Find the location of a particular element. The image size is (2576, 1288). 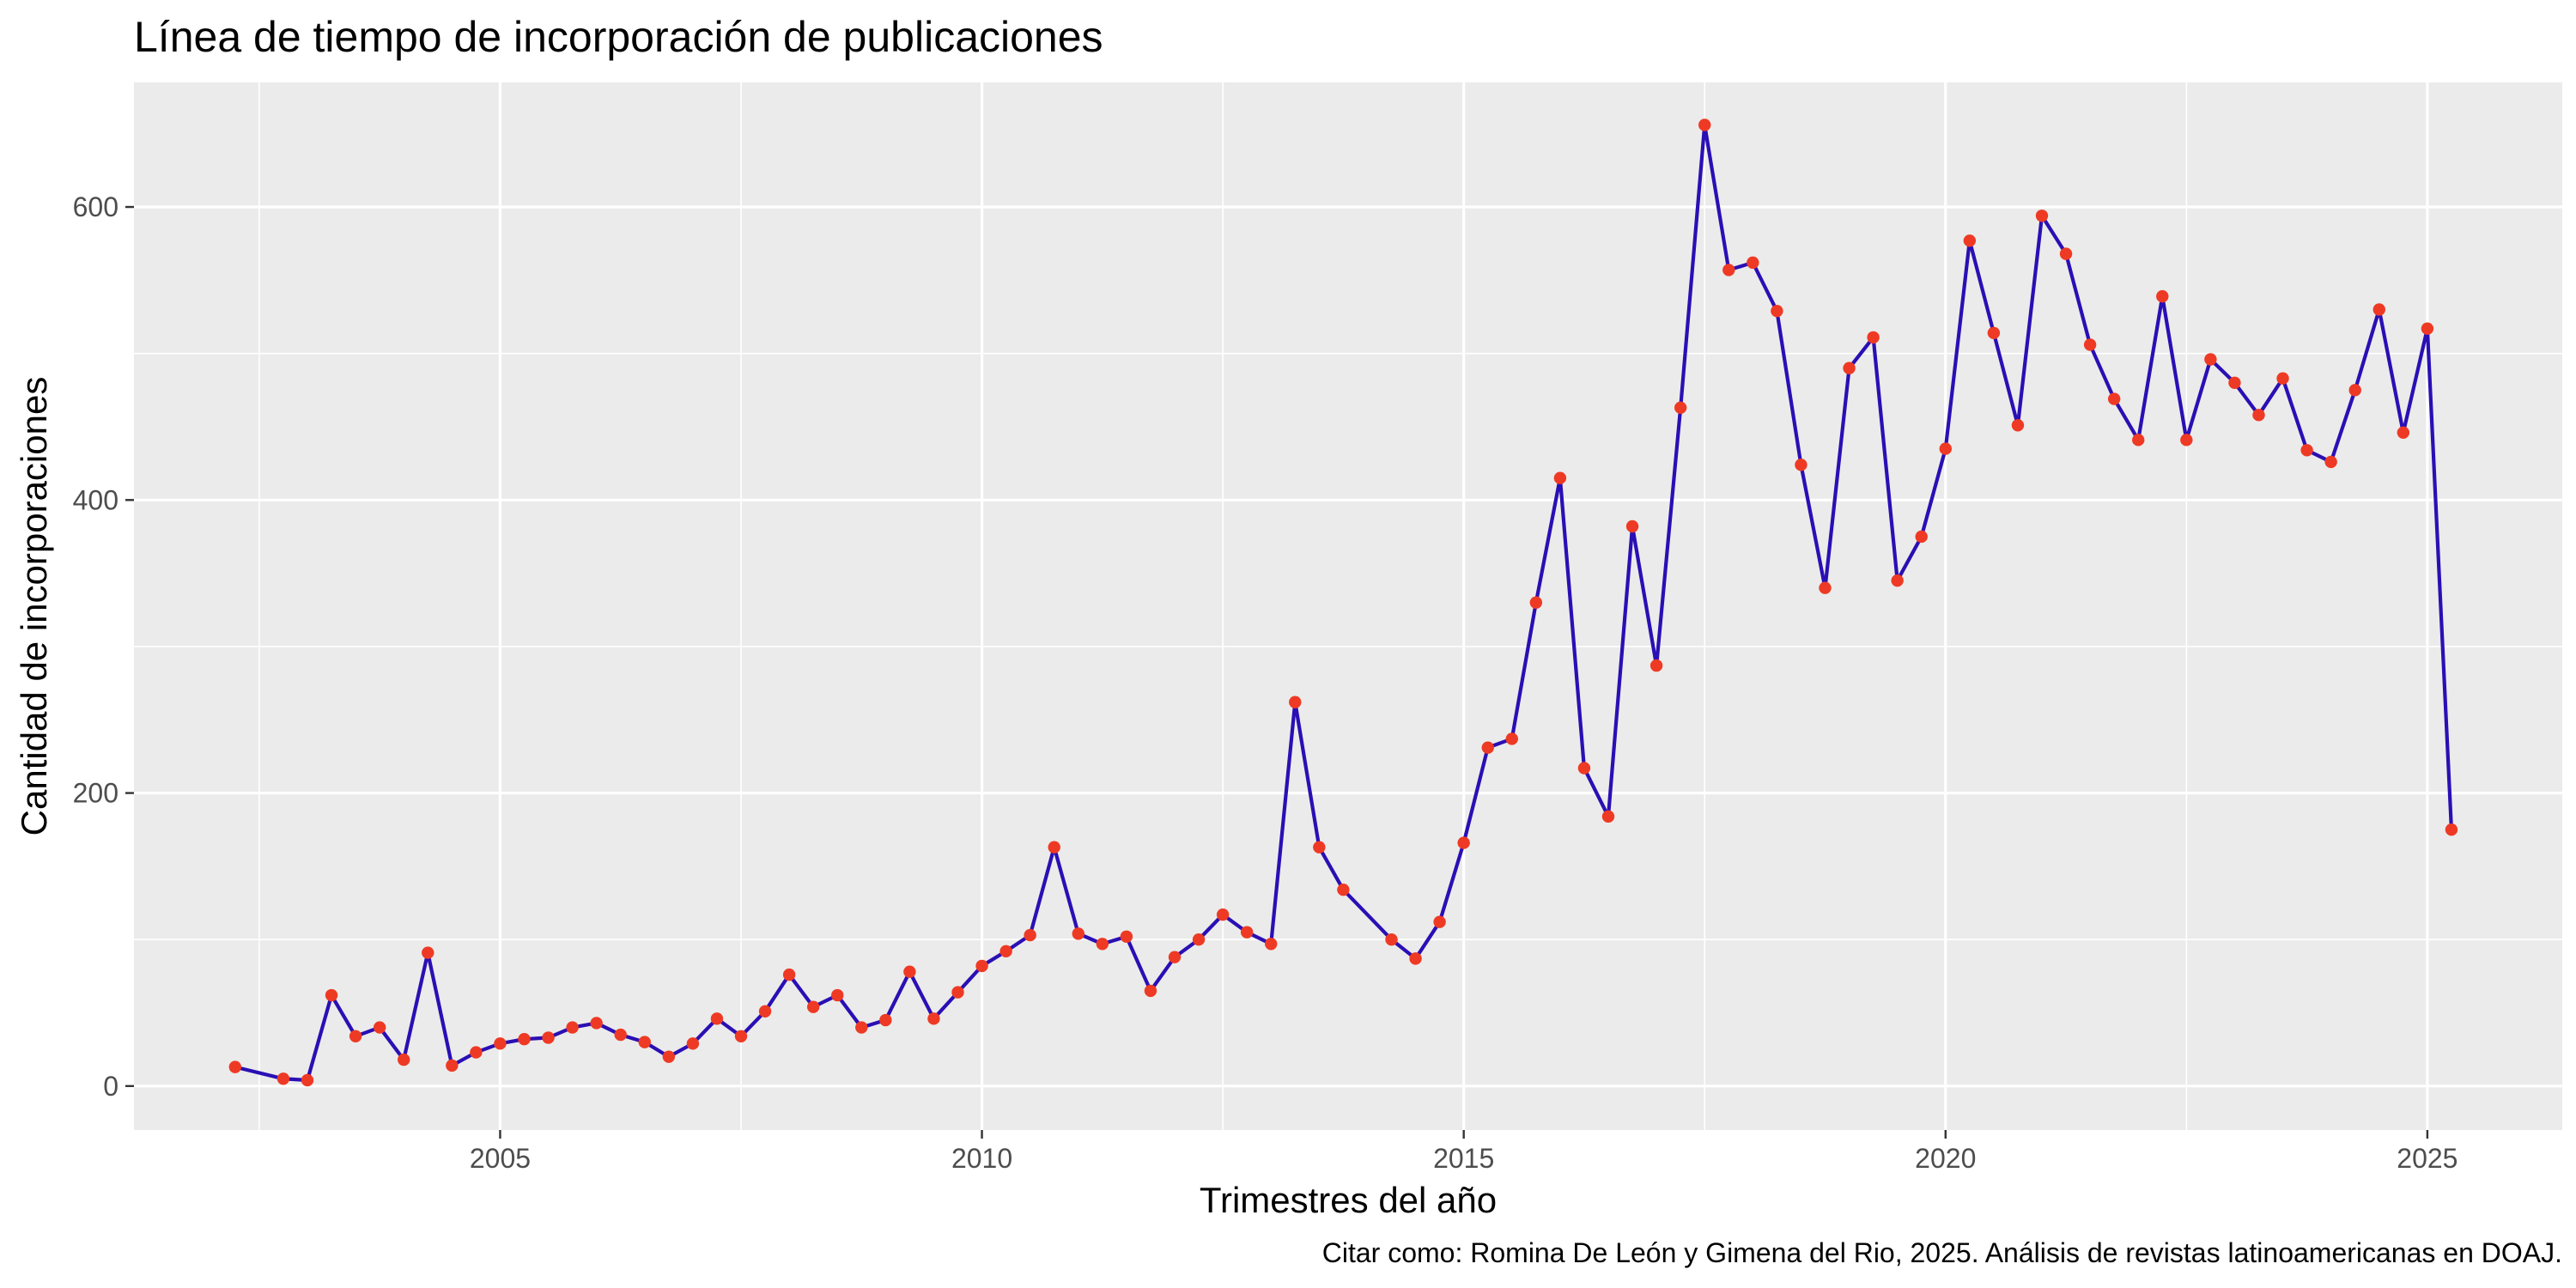

x-tick-label: 2015 is located at coordinates (1463, 1158).